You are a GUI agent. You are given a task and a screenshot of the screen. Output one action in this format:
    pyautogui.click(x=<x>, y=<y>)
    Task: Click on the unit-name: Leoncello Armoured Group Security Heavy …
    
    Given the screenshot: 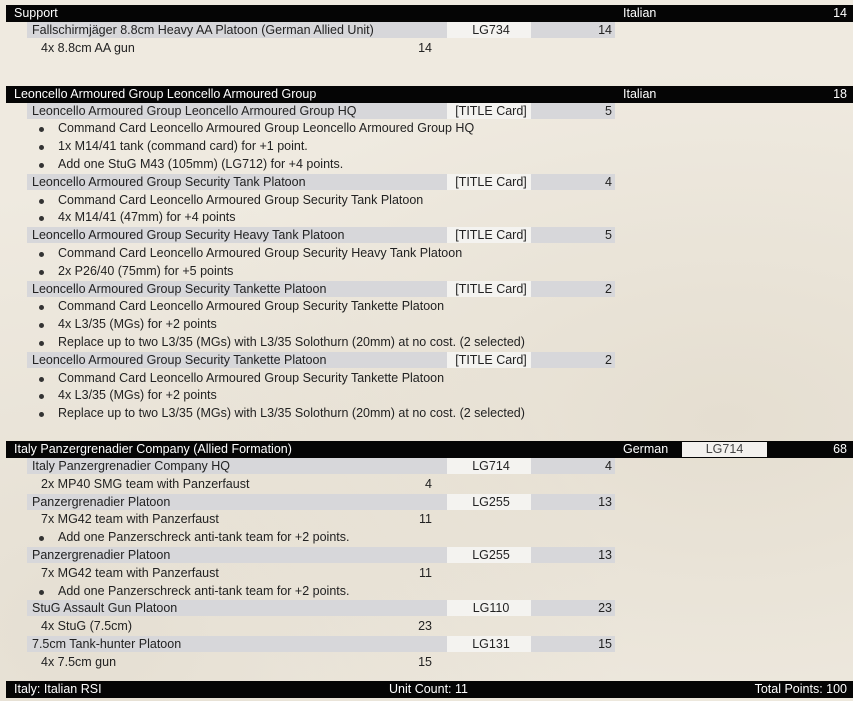 What is the action you would take?
    pyautogui.click(x=188, y=235)
    